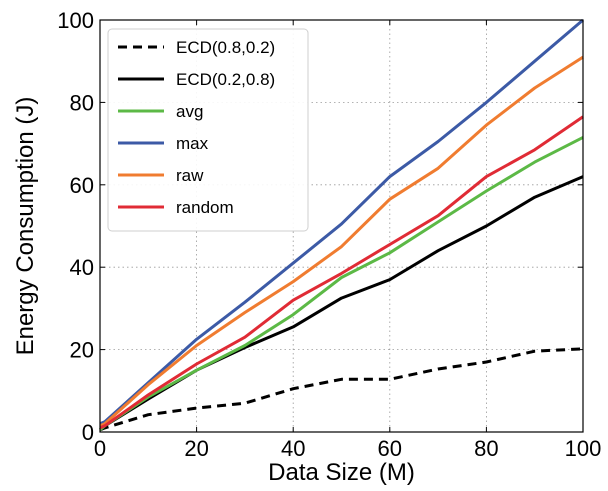 This screenshot has width=608, height=491. Describe the element at coordinates (341, 472) in the screenshot. I see `x-axis-label: Data Size (M)` at that location.